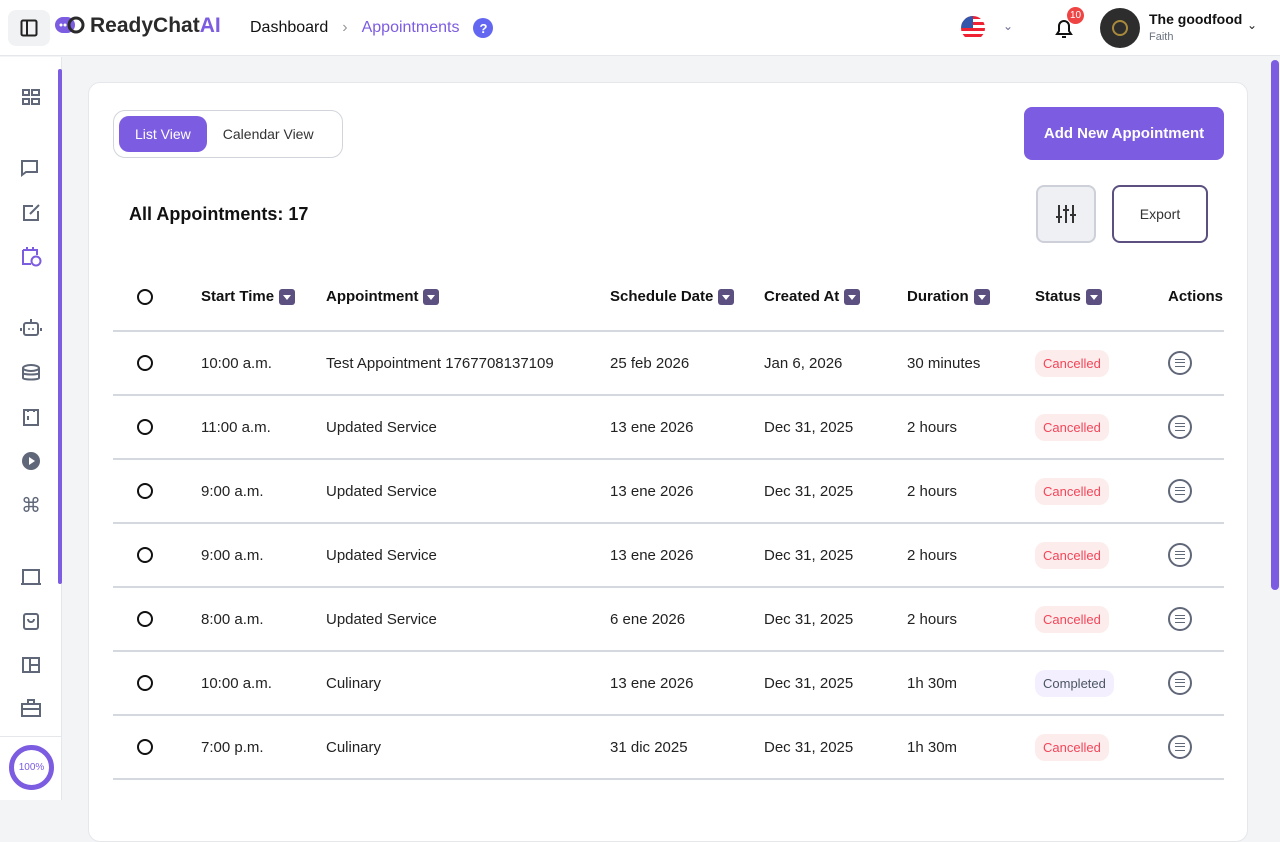  What do you see at coordinates (31, 461) in the screenshot?
I see `play-icon` at bounding box center [31, 461].